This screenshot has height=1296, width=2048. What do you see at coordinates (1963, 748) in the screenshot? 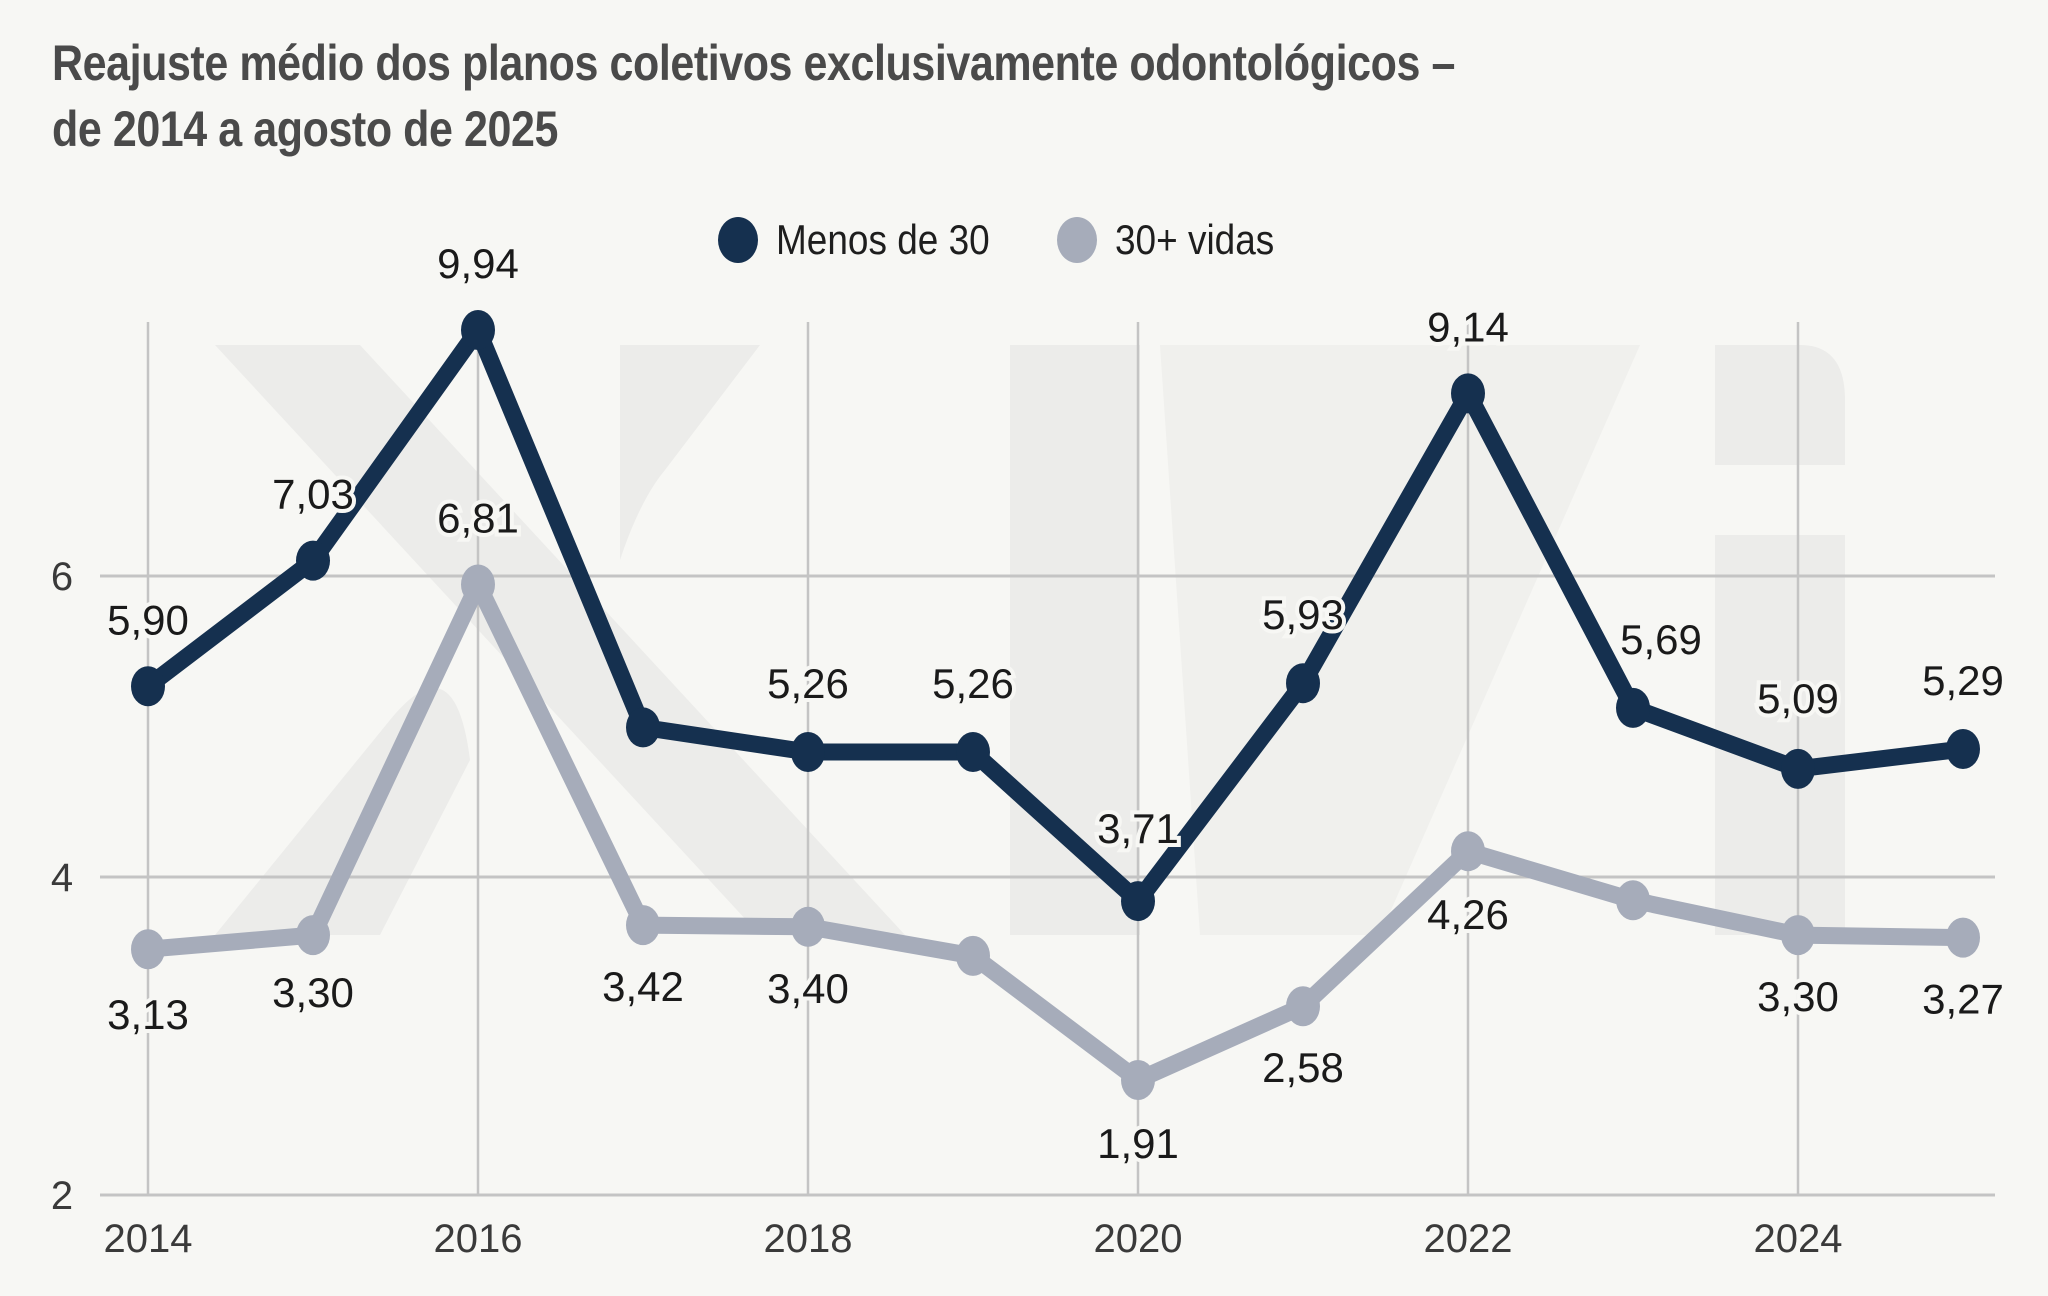
I see `data-point-menos-de-30-2025` at bounding box center [1963, 748].